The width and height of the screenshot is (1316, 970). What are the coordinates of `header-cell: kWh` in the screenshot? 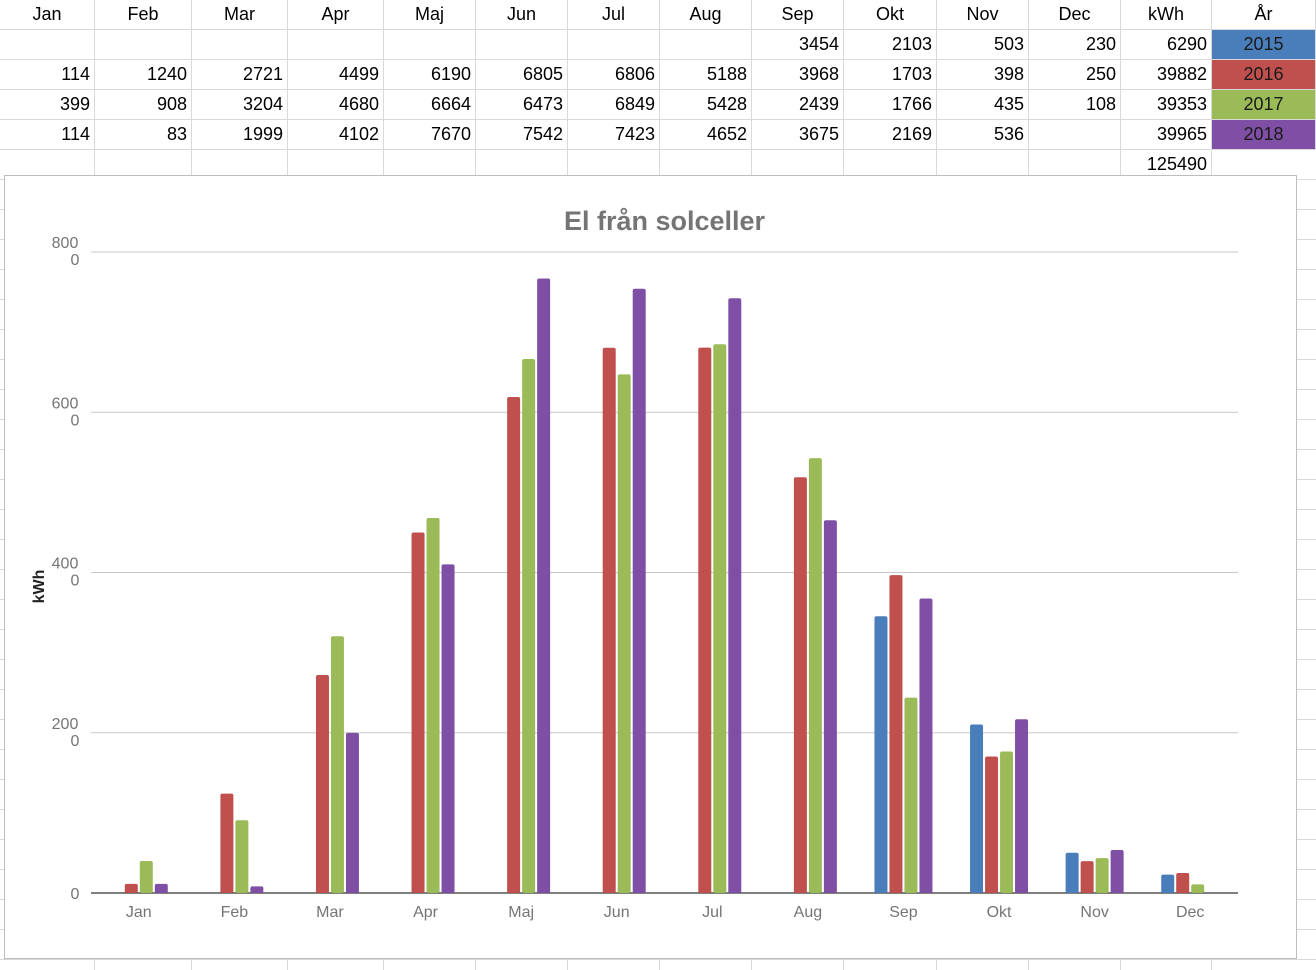 It's located at (1166, 15).